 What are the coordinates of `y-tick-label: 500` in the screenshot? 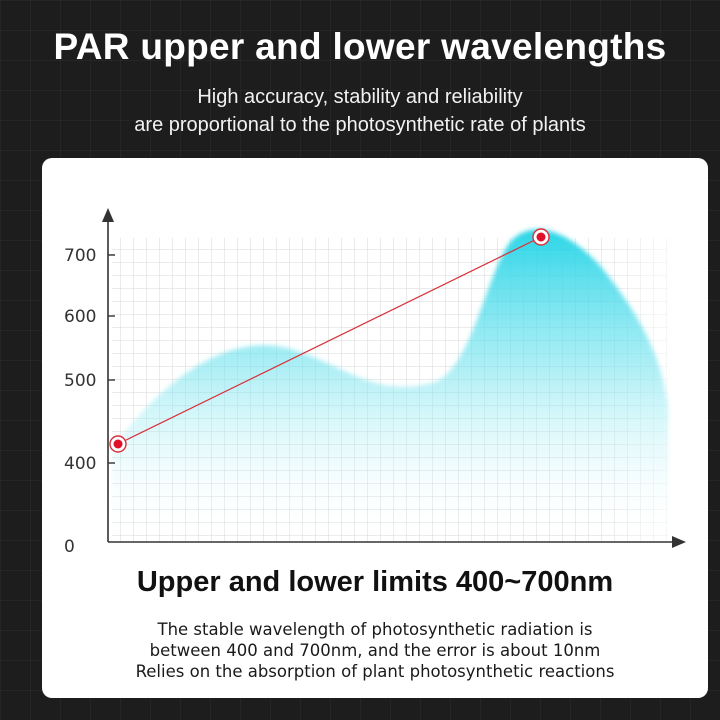 It's located at (80, 381).